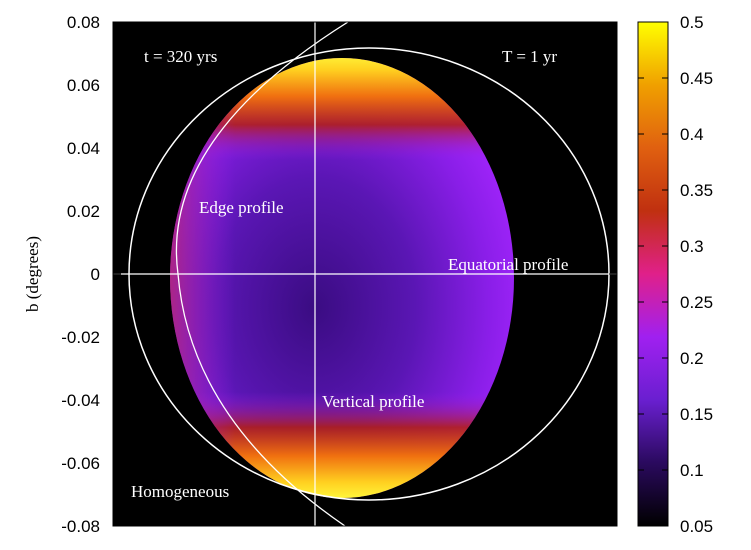  I want to click on colorbar-tick-label: 0.5, so click(692, 22).